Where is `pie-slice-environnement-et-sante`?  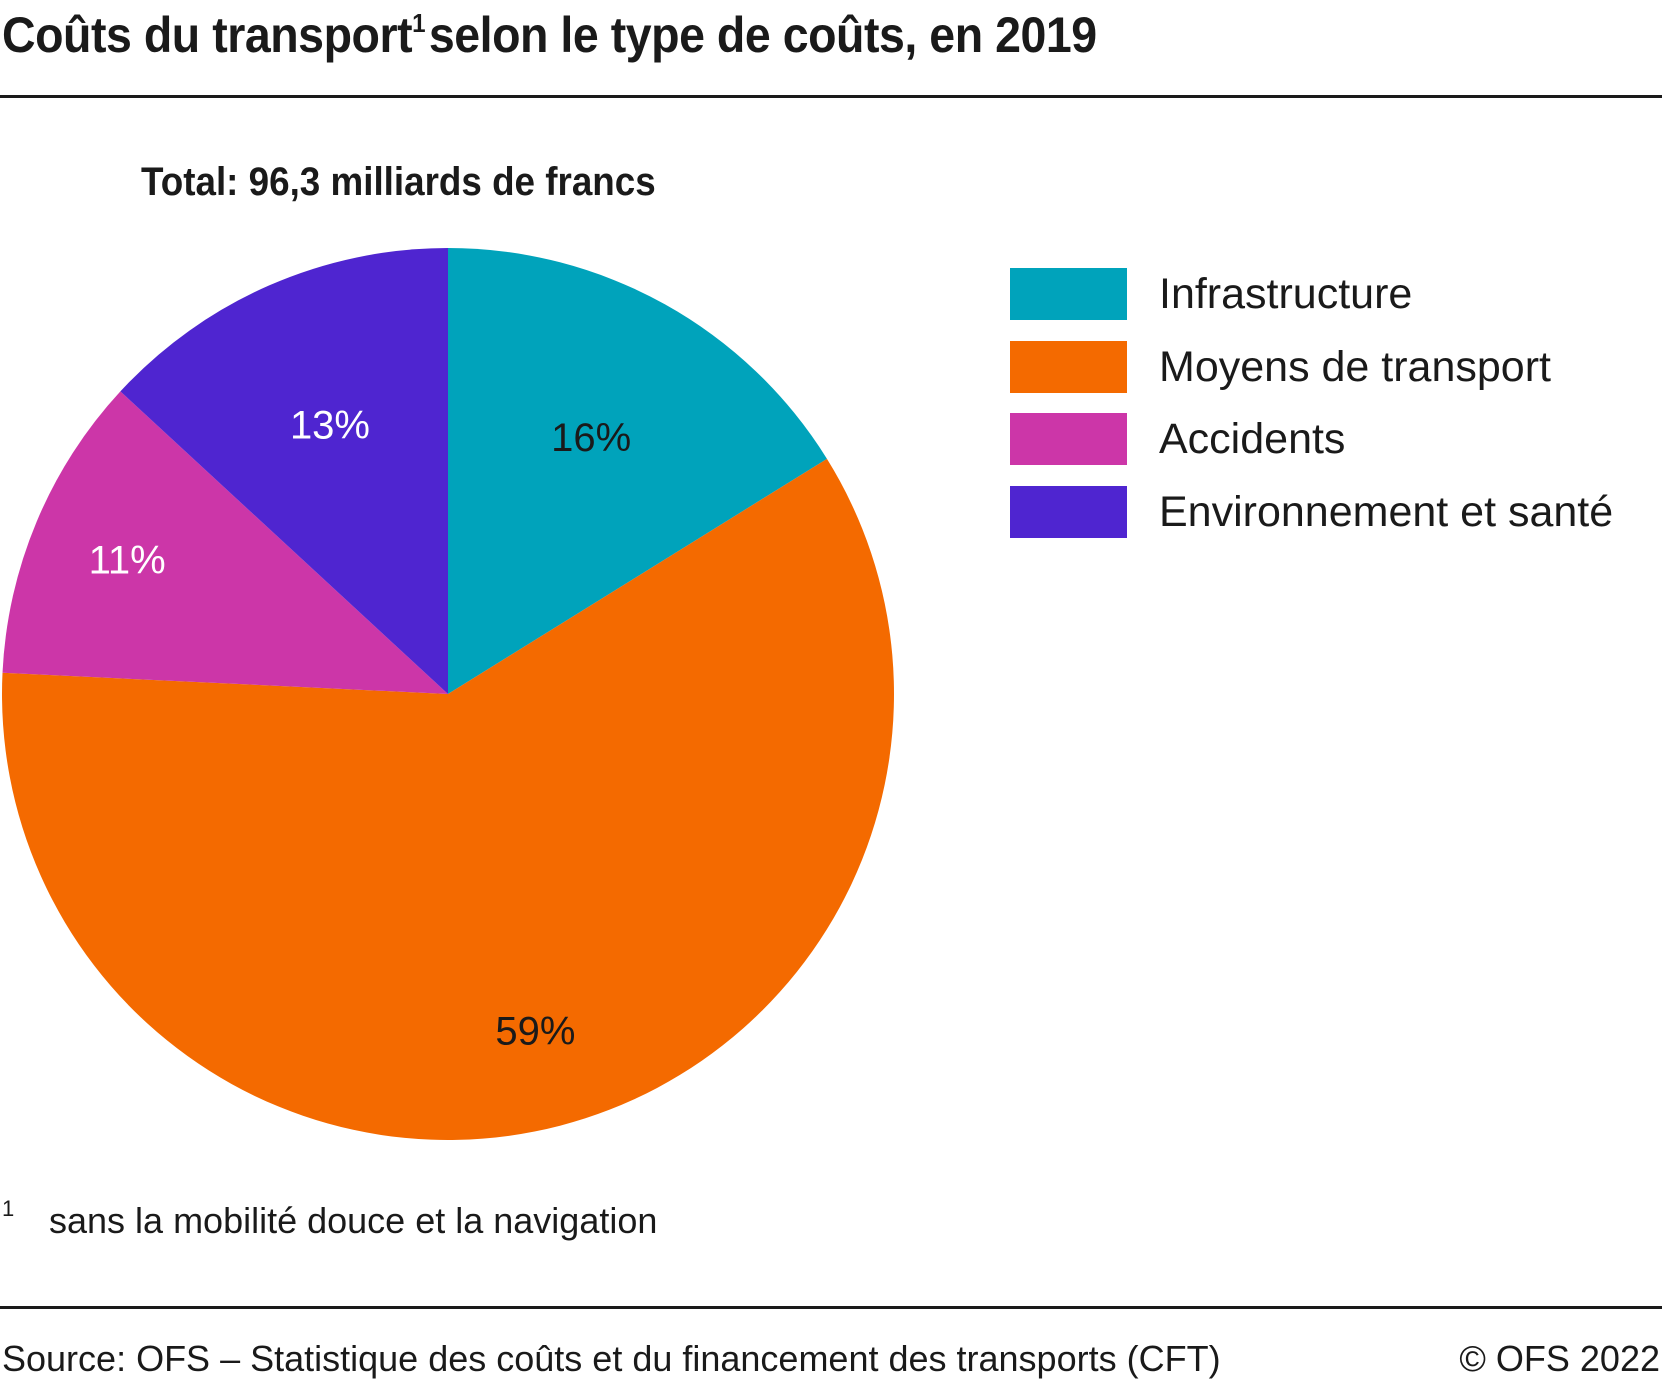 pie-slice-environnement-et-sante is located at coordinates (284, 471).